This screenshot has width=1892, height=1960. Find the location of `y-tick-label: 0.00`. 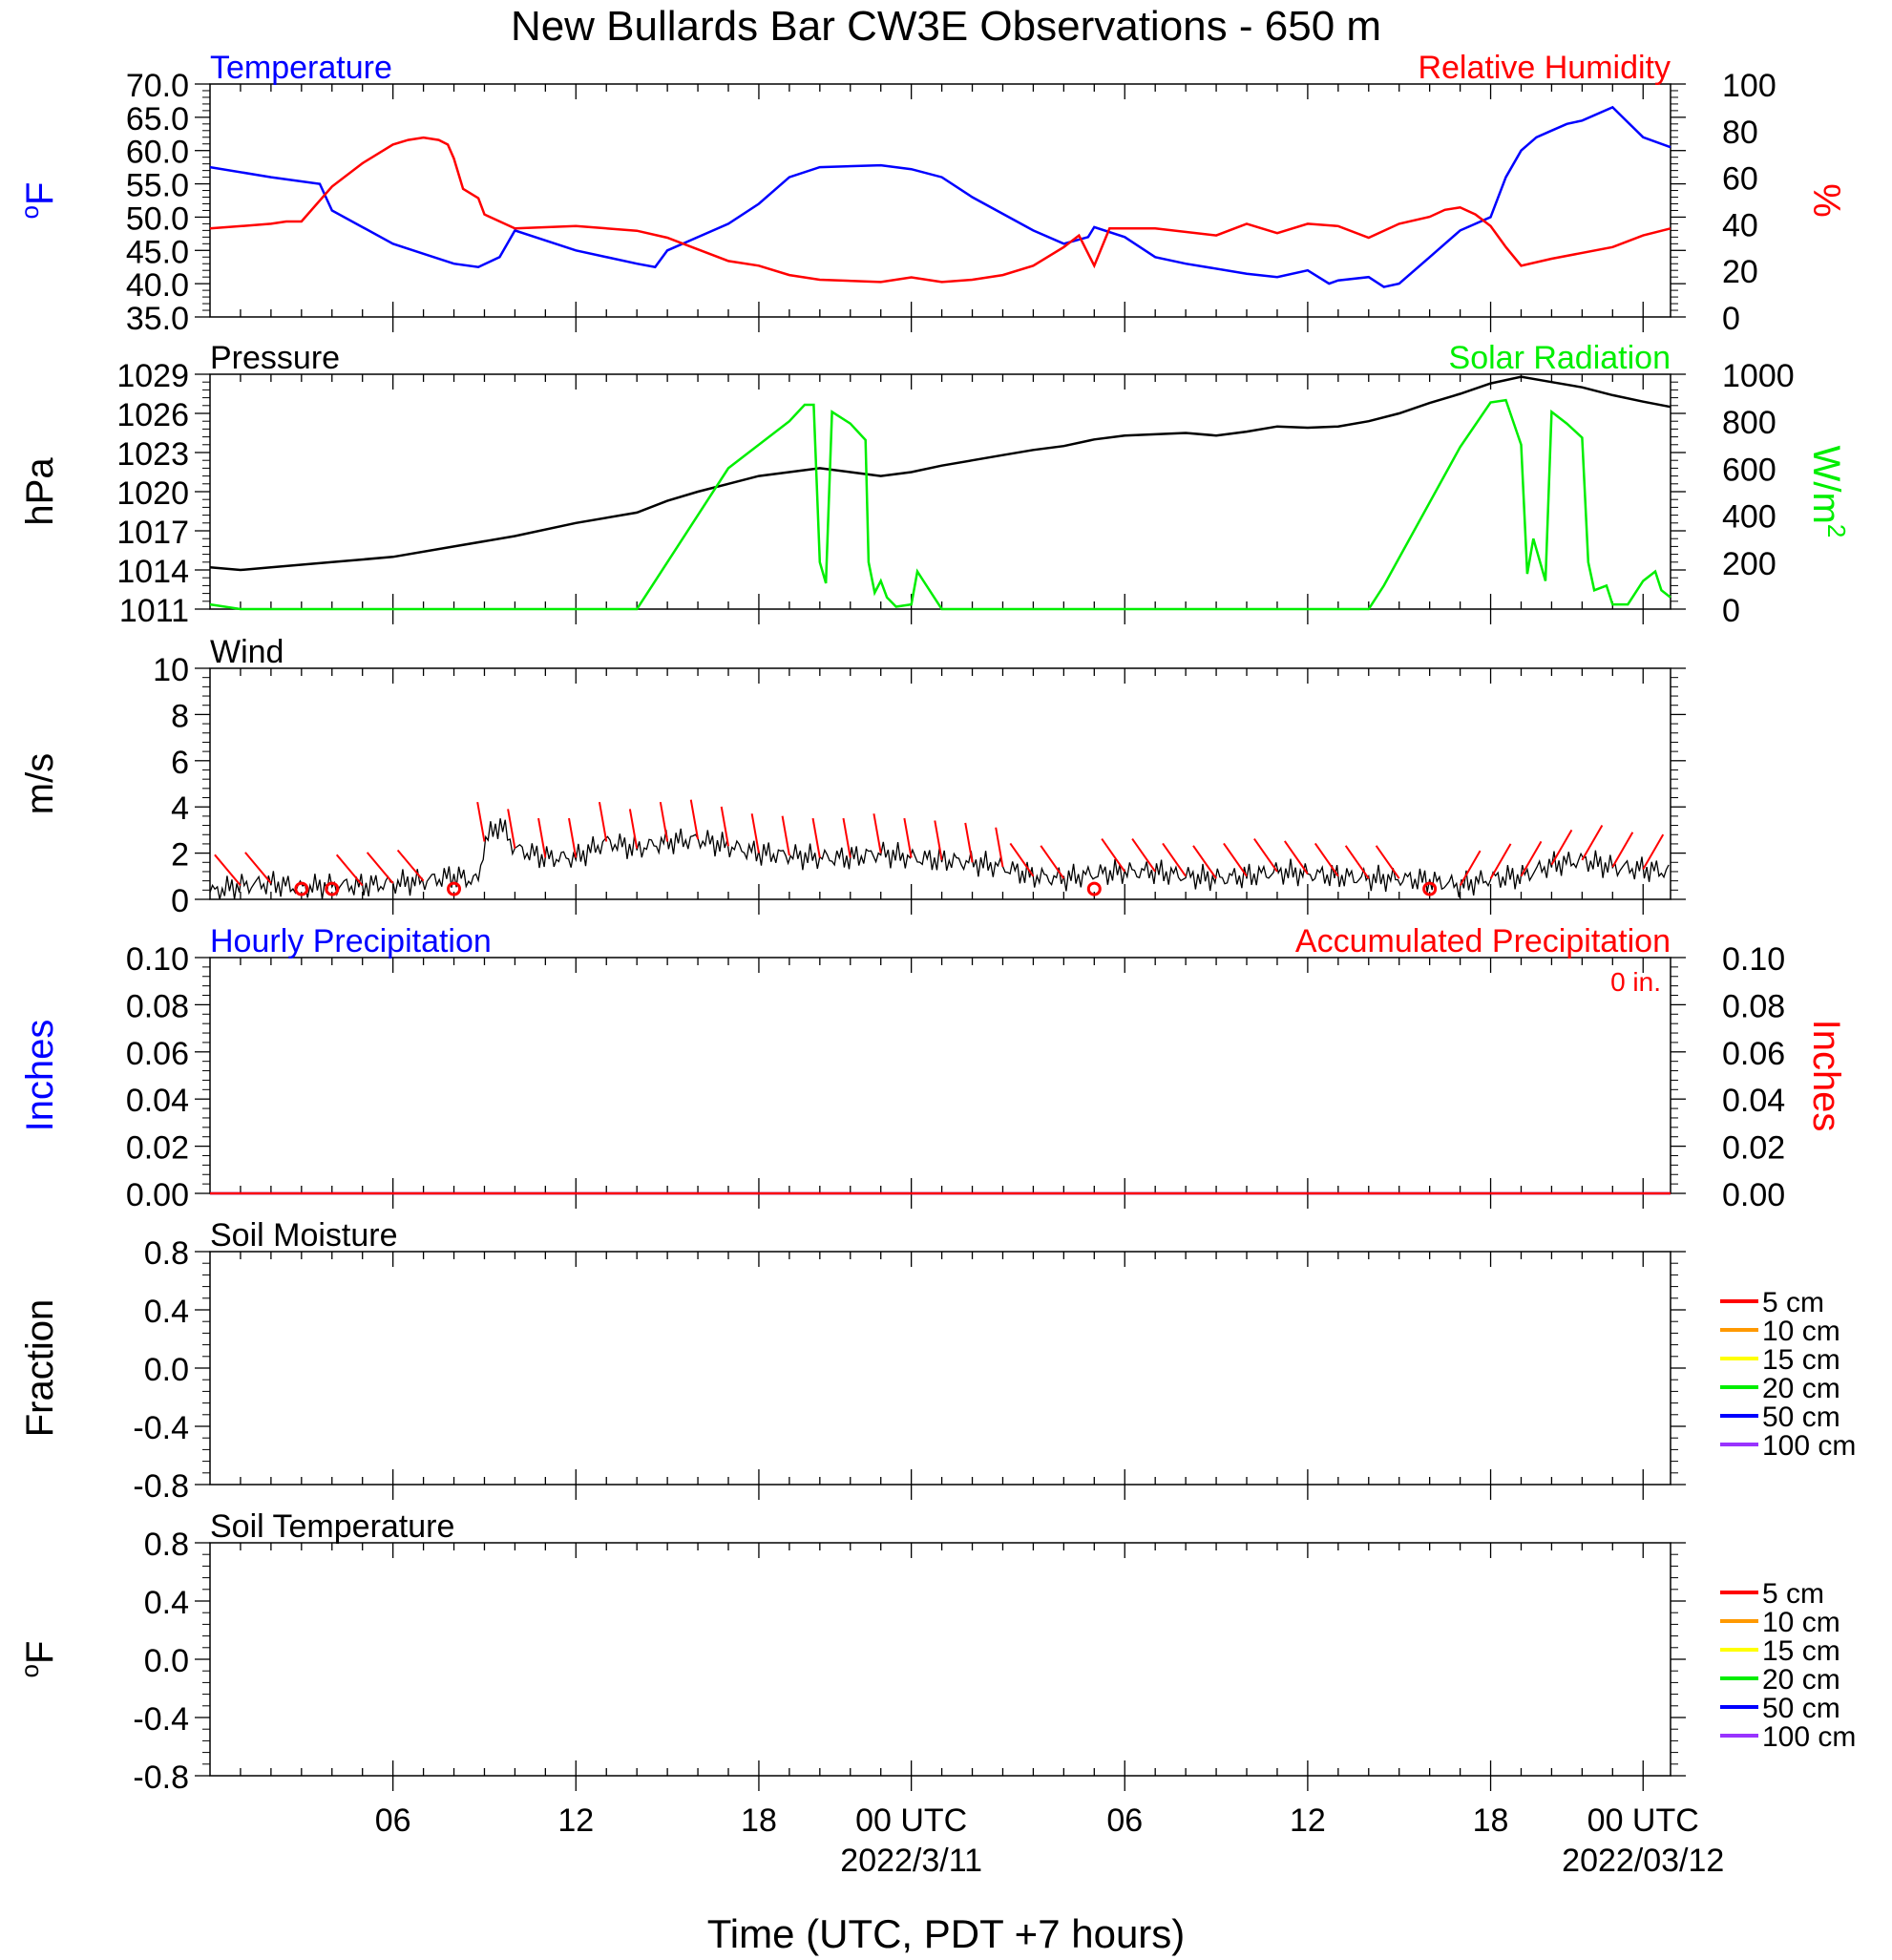

y-tick-label: 0.00 is located at coordinates (157, 1195).